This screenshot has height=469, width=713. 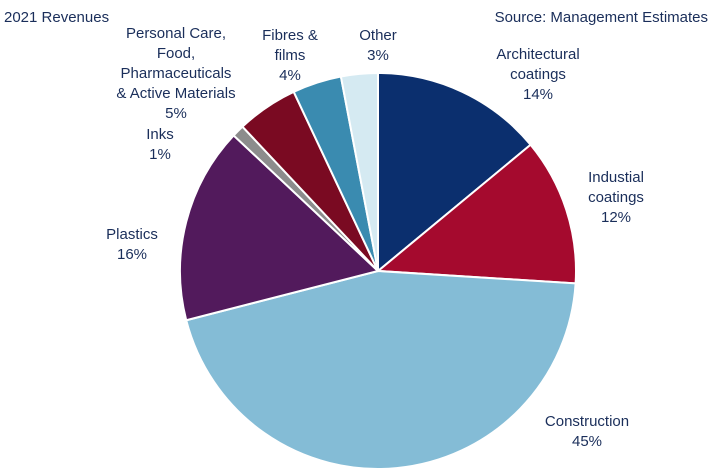 I want to click on value-label: 5%, so click(x=176, y=113).